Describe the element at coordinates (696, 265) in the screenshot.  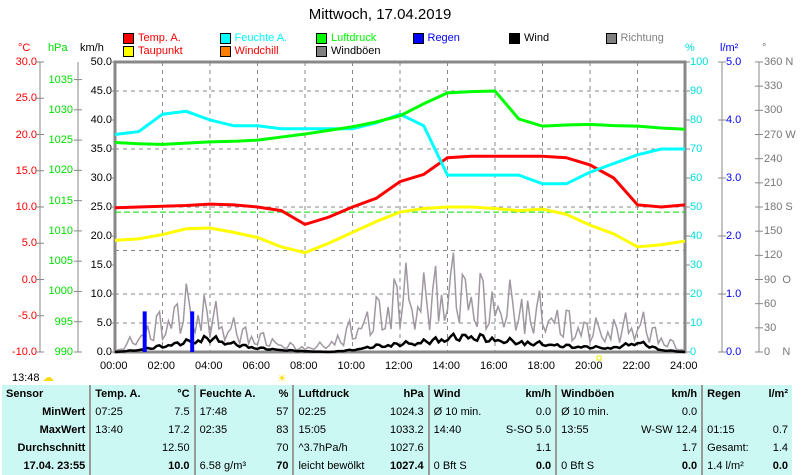
I see `hum-tick-label: 30` at that location.